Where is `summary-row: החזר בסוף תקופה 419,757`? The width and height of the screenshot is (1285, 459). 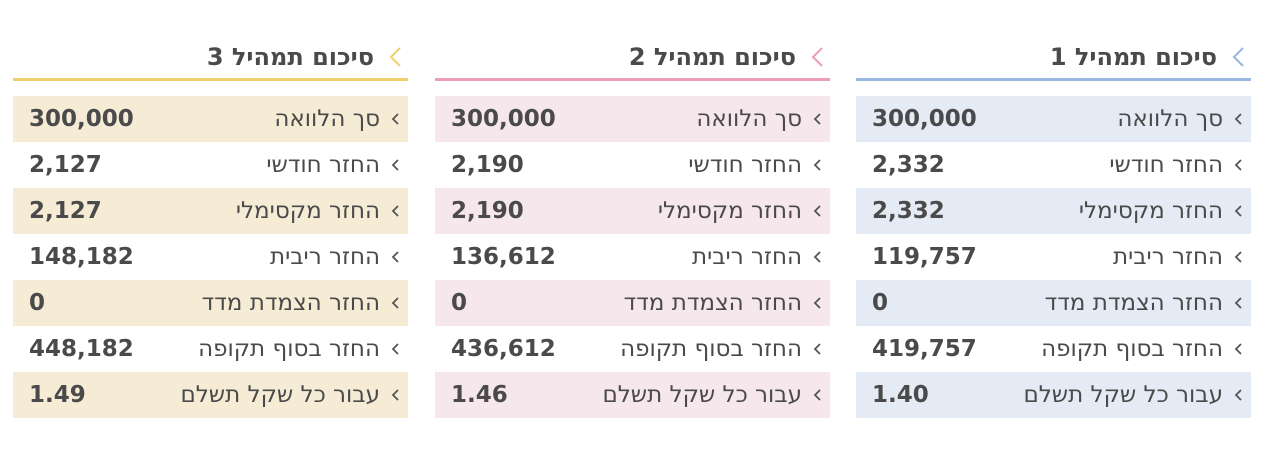
summary-row: החזר בסוף תקופה 419,757 is located at coordinates (1053, 349).